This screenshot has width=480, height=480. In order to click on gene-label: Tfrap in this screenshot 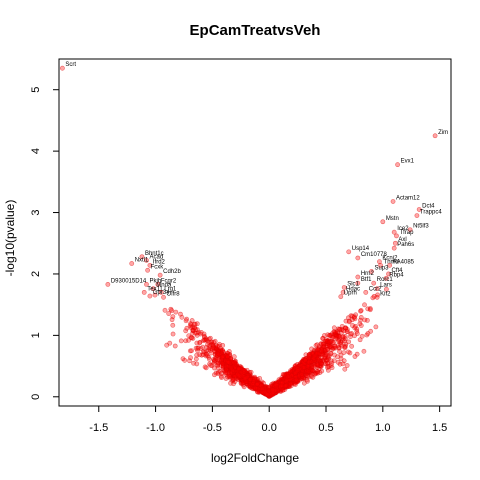, I will do `click(406, 233)`.